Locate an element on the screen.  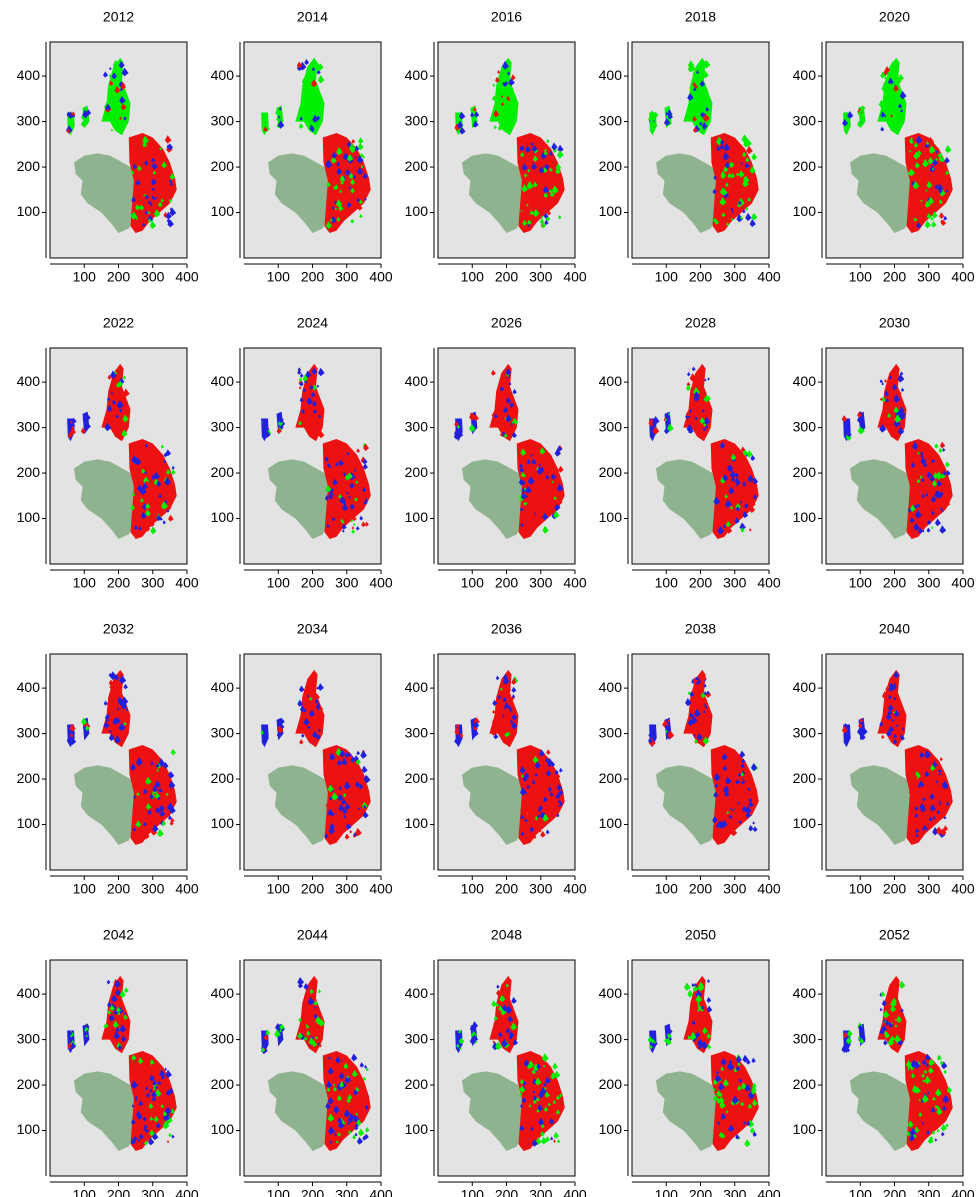
y-tick-label: 300 is located at coordinates (29, 426).